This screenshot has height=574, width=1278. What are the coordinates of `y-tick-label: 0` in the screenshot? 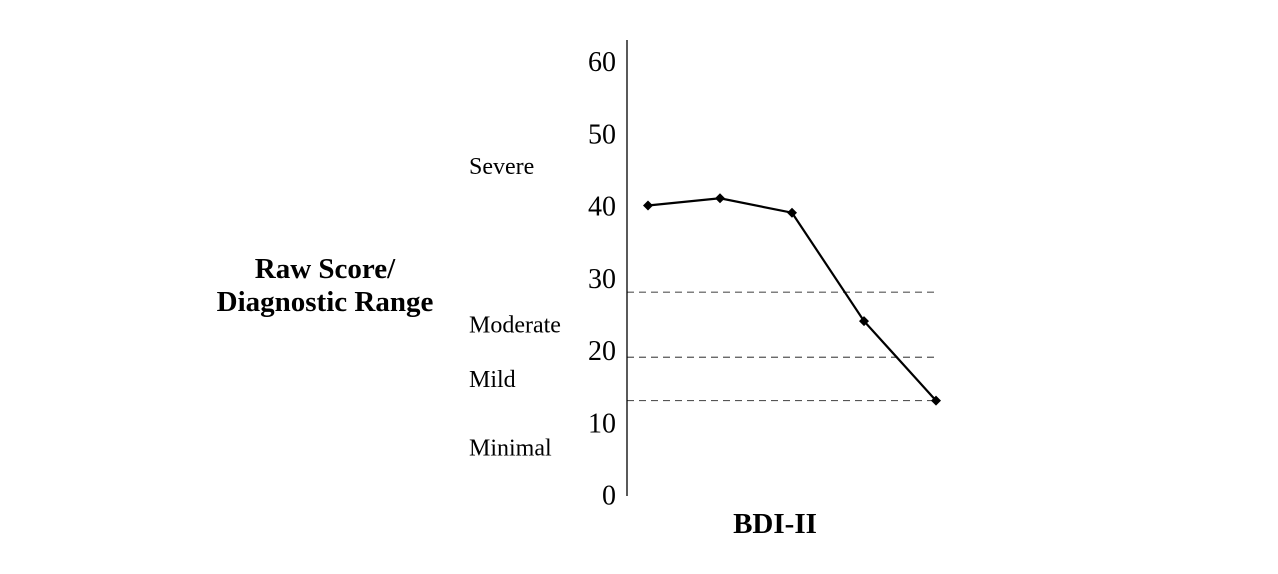 It's located at (609, 496).